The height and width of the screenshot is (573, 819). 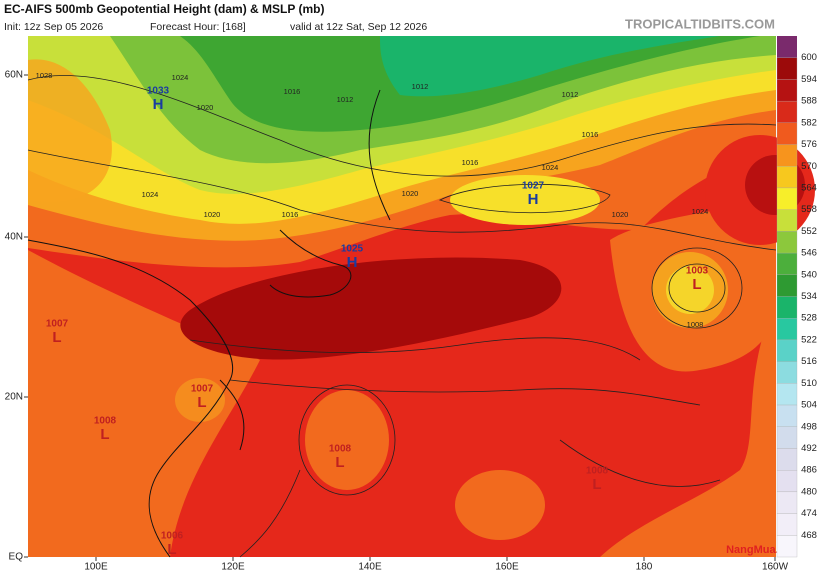 I want to click on colorbar-label: 492, so click(x=809, y=448).